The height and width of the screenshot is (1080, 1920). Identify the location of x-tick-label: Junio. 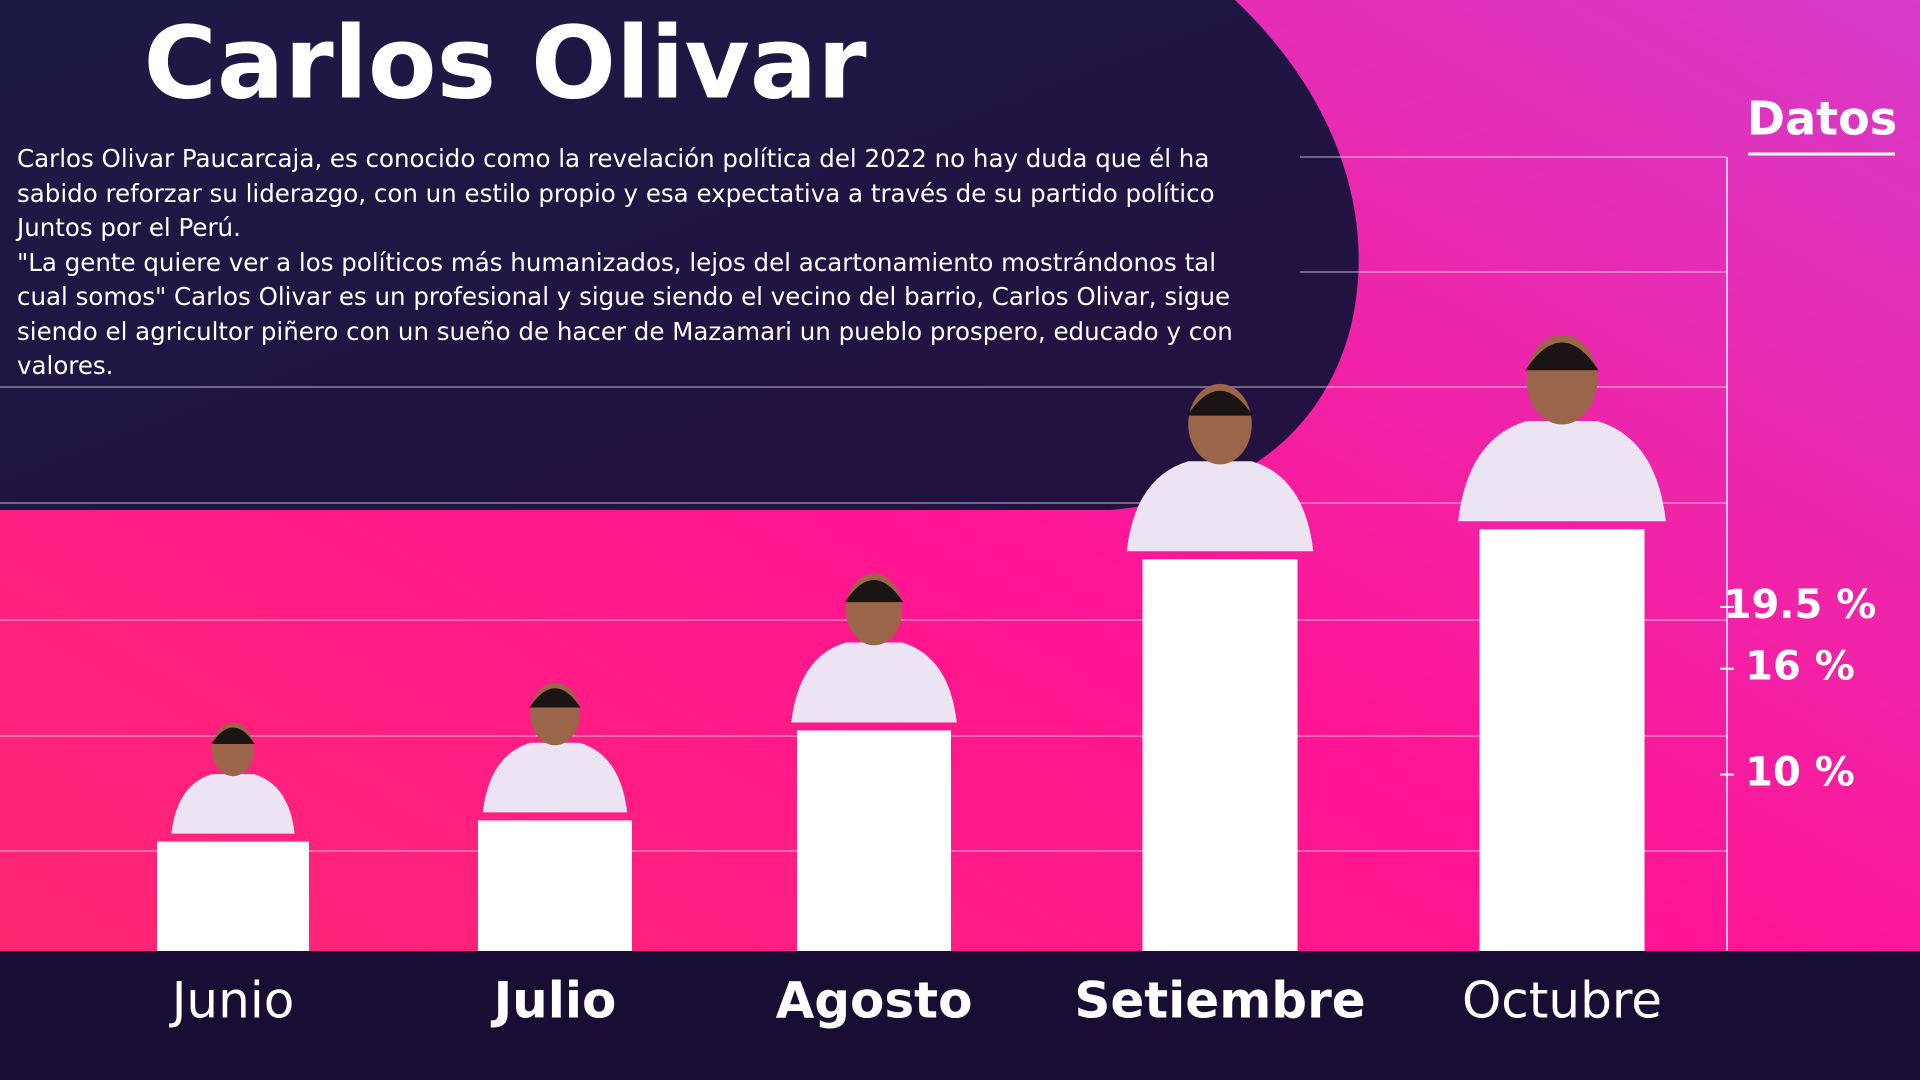
(232, 1001).